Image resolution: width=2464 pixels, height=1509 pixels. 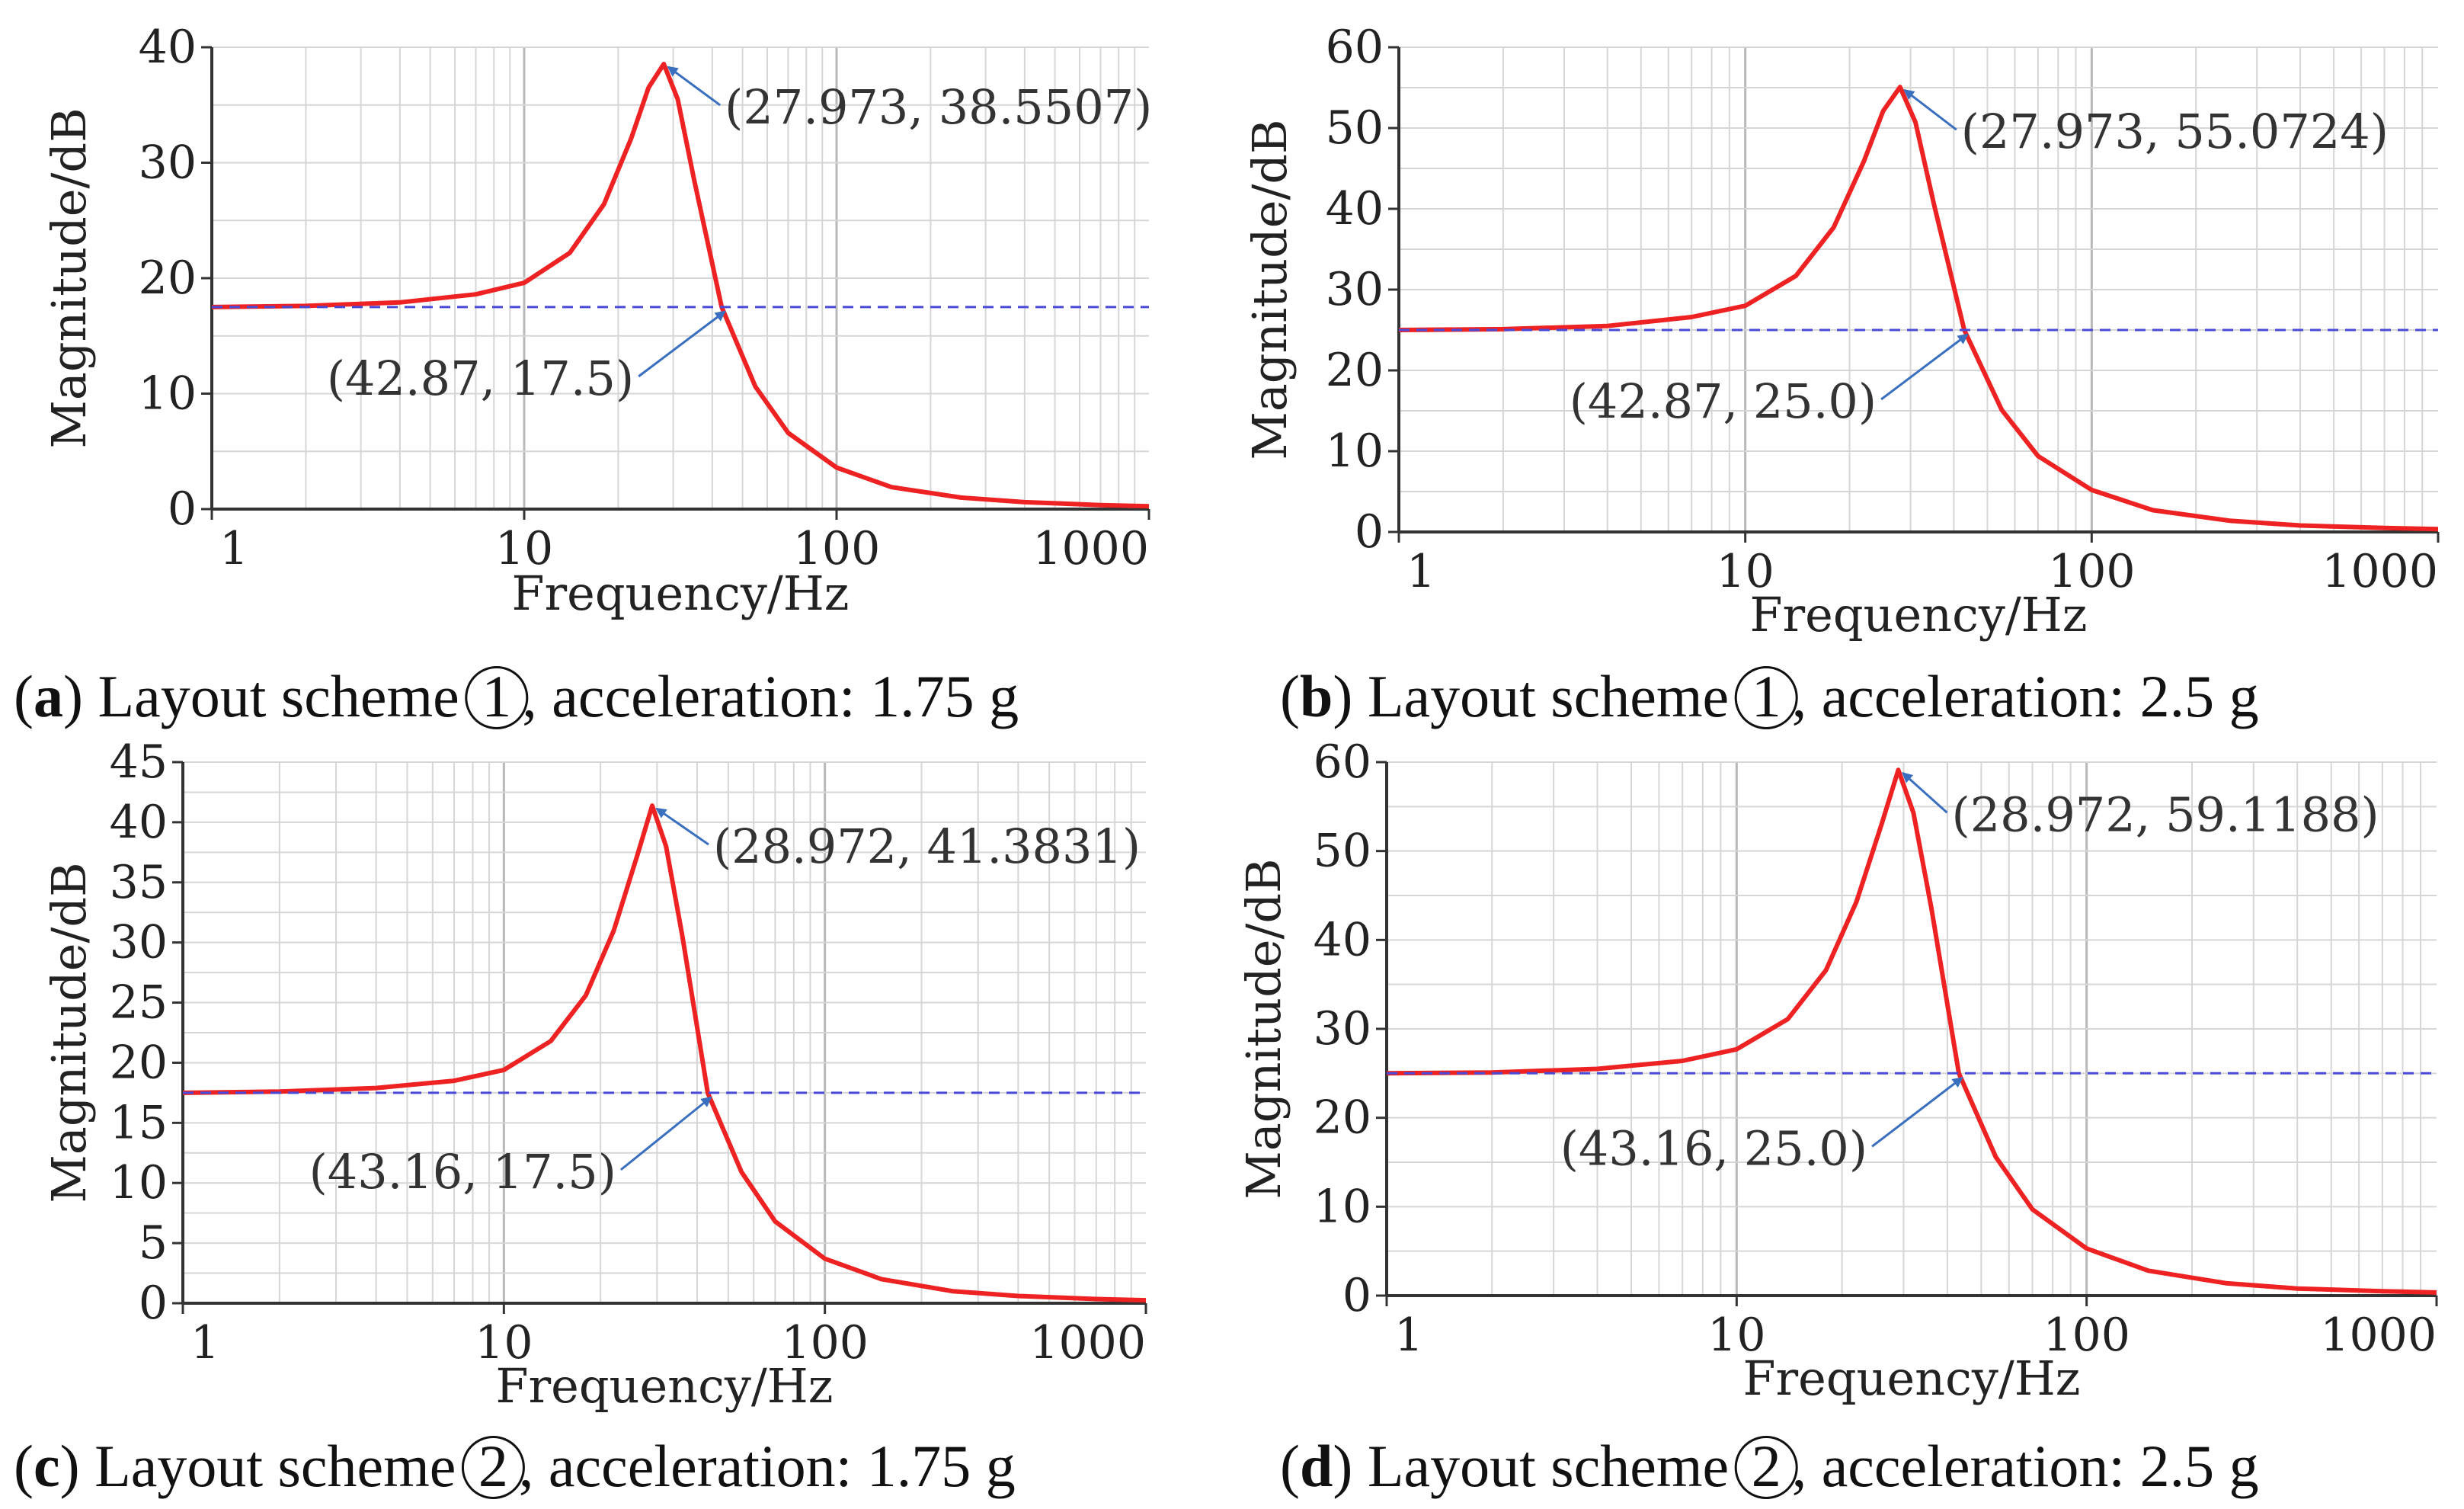 I want to click on y-tick-label: 45, so click(x=139, y=762).